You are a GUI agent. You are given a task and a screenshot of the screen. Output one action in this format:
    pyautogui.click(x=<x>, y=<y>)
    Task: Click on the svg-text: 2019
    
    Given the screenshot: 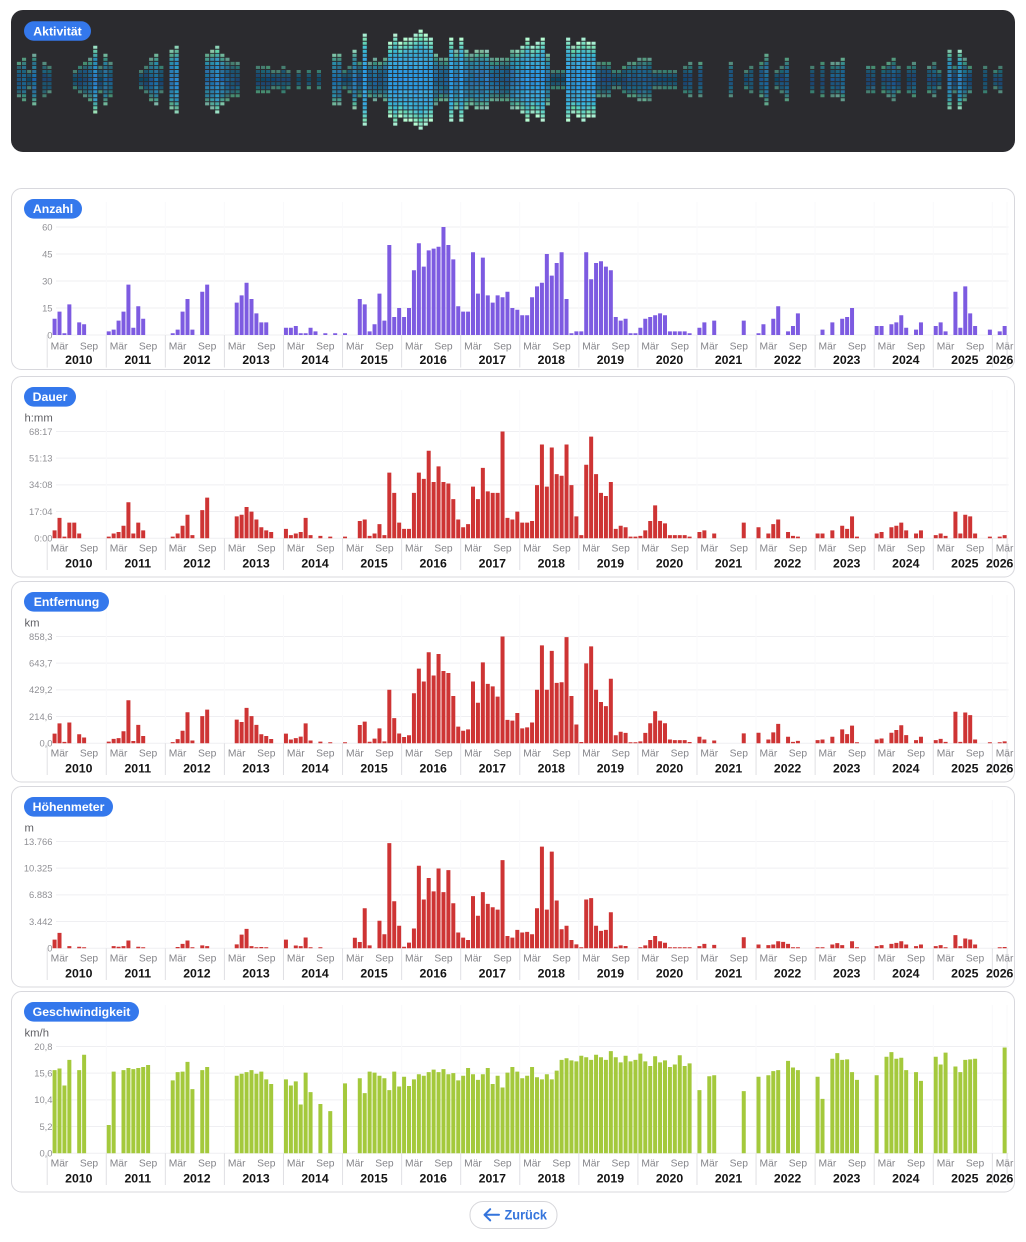 What is the action you would take?
    pyautogui.click(x=611, y=974)
    